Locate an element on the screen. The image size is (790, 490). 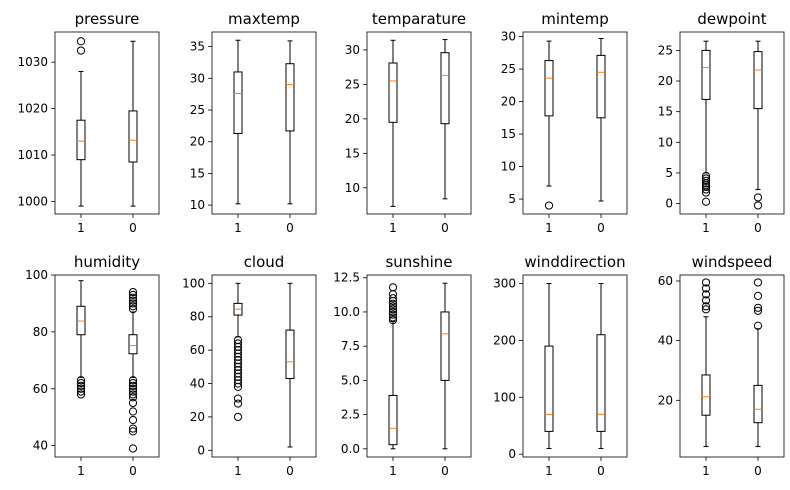
subplot-title: dewpoint is located at coordinates (731, 19).